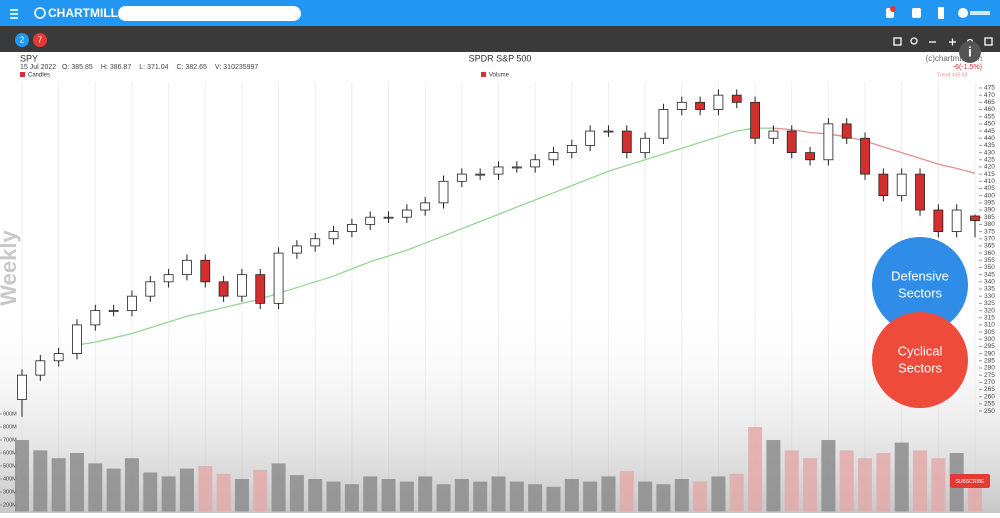 The width and height of the screenshot is (1000, 518). What do you see at coordinates (989, 102) in the screenshot?
I see `y-tick-label: 465` at bounding box center [989, 102].